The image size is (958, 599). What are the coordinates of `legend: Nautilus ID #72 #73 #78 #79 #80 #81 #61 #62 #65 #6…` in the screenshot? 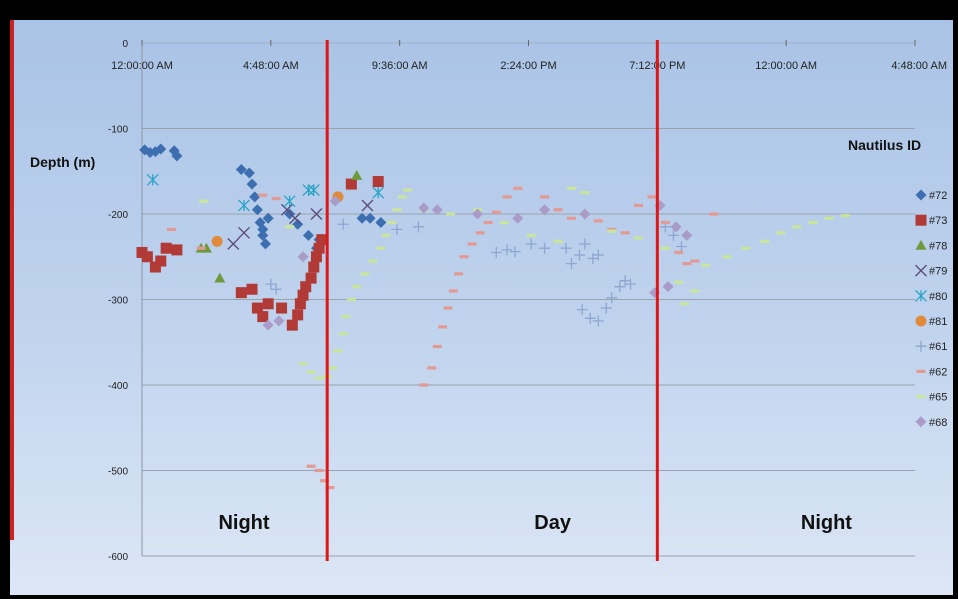 It's located at (897, 283).